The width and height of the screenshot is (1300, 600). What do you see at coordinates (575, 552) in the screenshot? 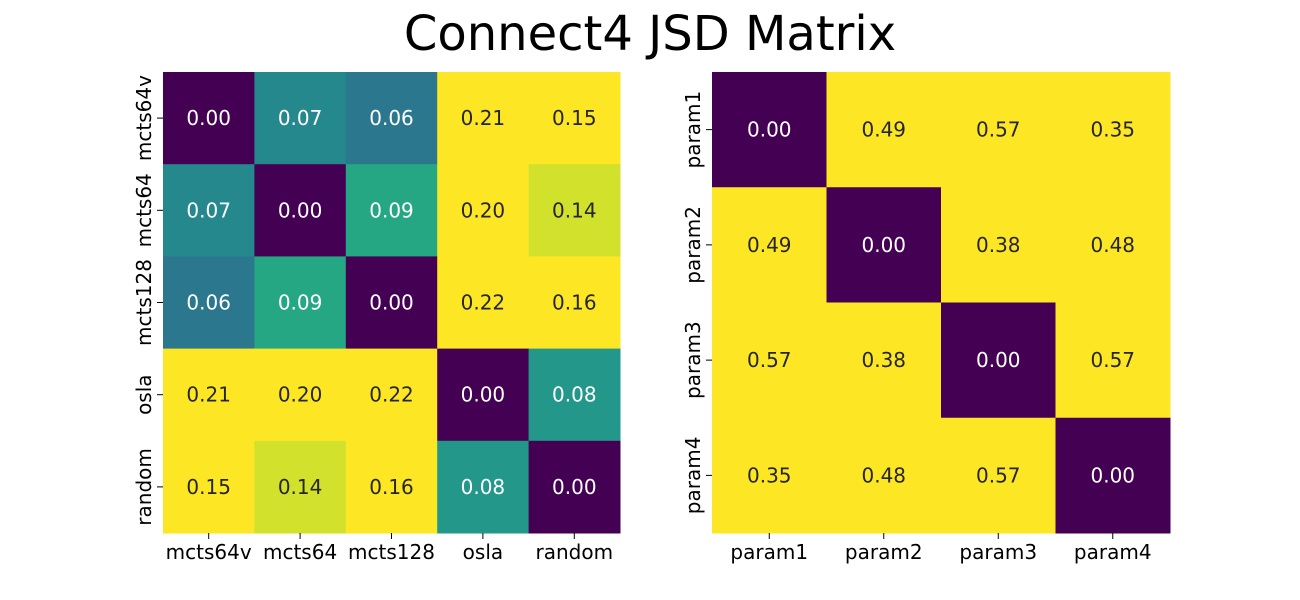
I see `x-tick-label: random` at bounding box center [575, 552].